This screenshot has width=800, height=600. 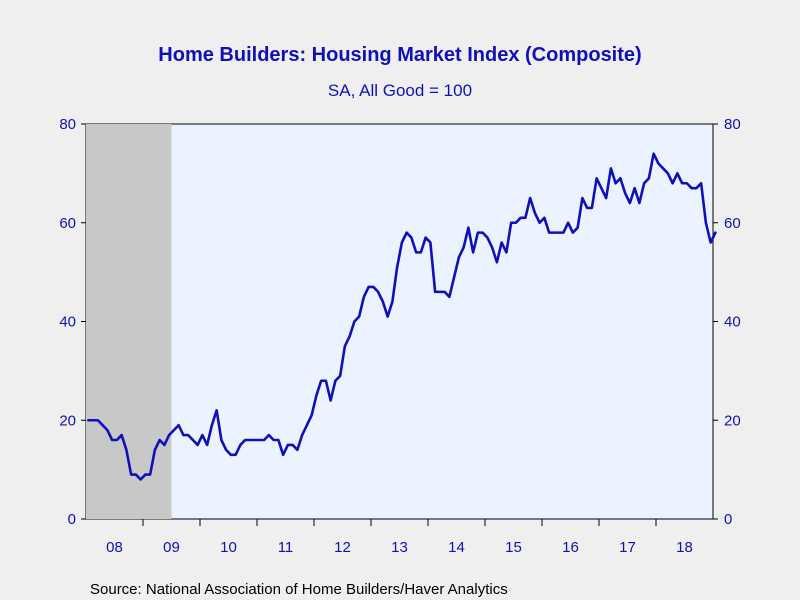 What do you see at coordinates (732, 322) in the screenshot?
I see `y-tick-label-right: 40` at bounding box center [732, 322].